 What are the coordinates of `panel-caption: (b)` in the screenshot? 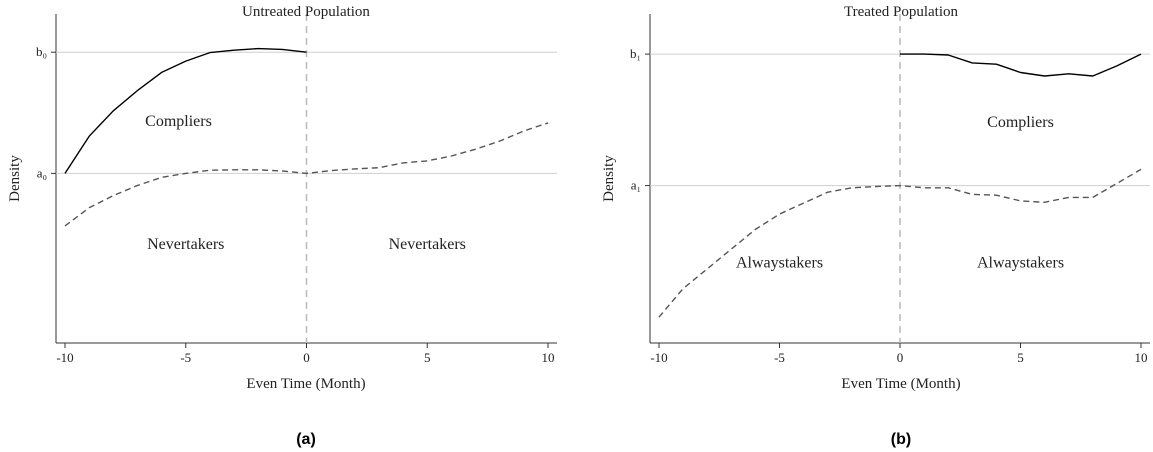 It's located at (901, 439).